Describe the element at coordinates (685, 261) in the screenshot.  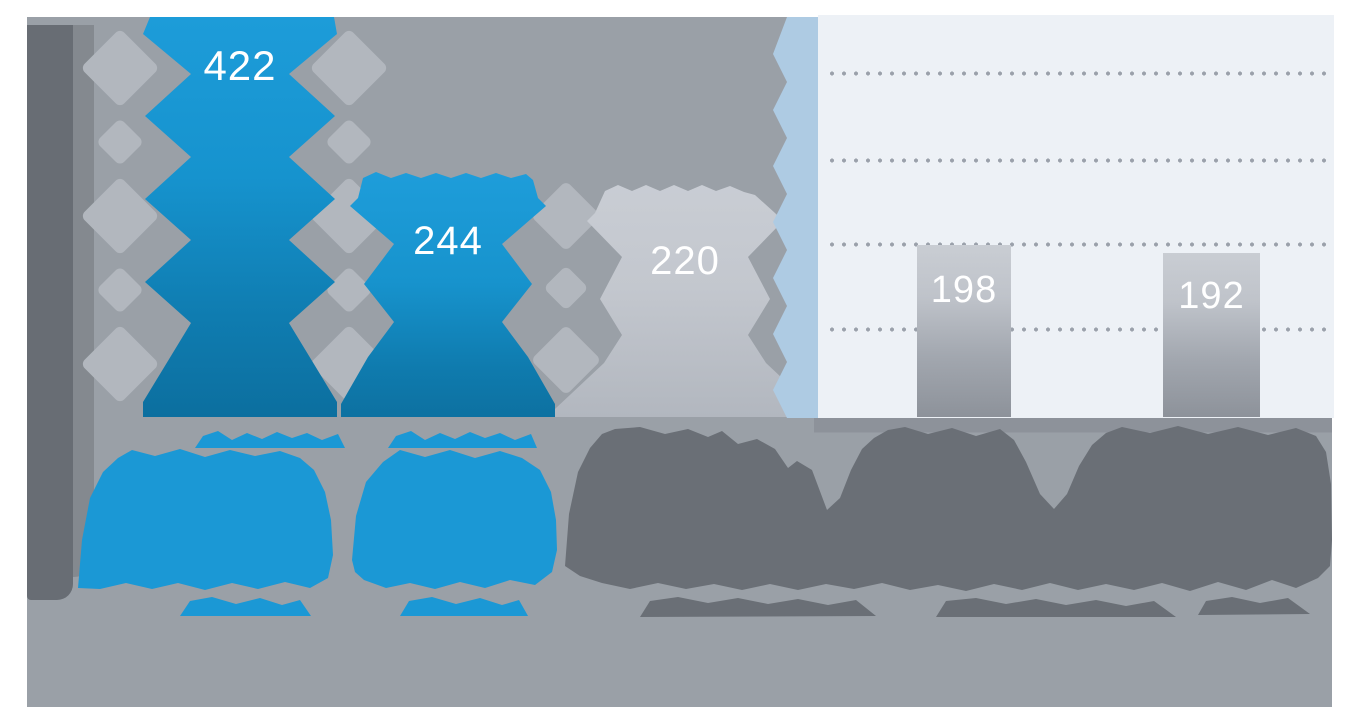
I see `bar-3-value: 220` at that location.